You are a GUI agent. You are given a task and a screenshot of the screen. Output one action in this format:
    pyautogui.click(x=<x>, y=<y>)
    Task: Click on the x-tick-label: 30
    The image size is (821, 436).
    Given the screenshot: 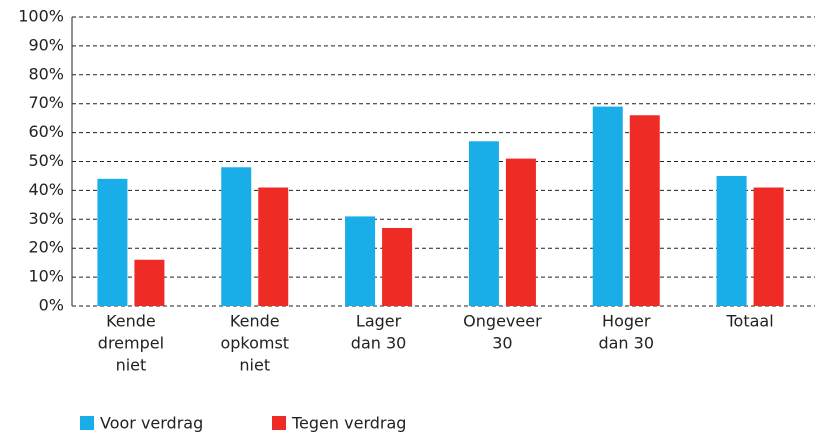 What is the action you would take?
    pyautogui.click(x=502, y=343)
    